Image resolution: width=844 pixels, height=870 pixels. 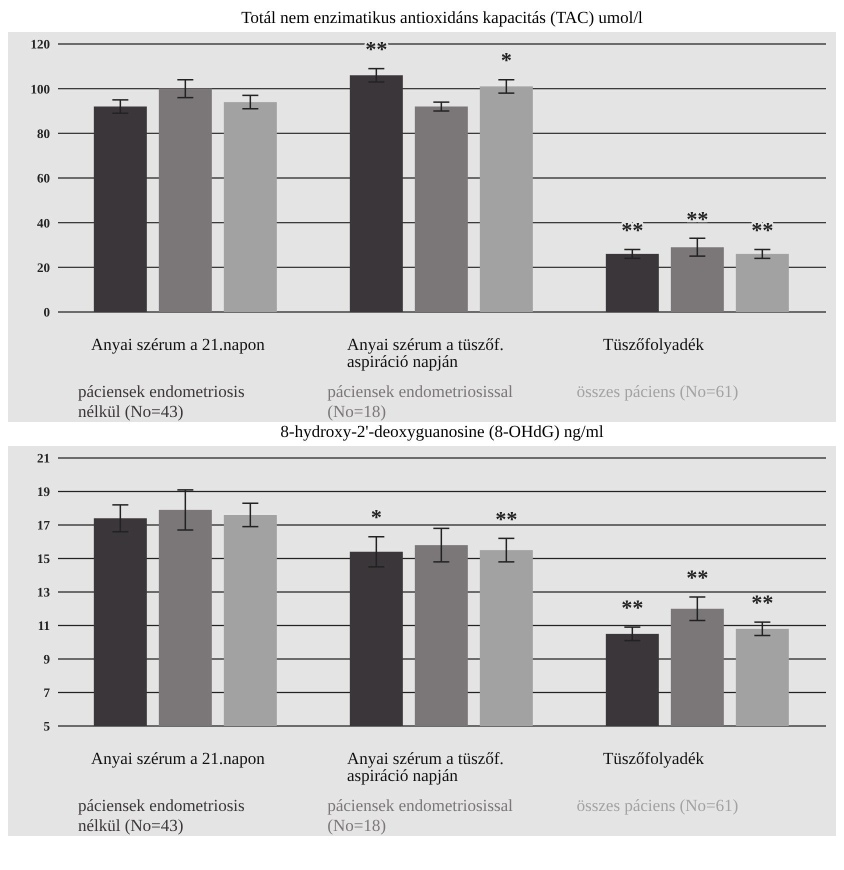 I want to click on y-tick-label: 100, so click(x=40, y=88).